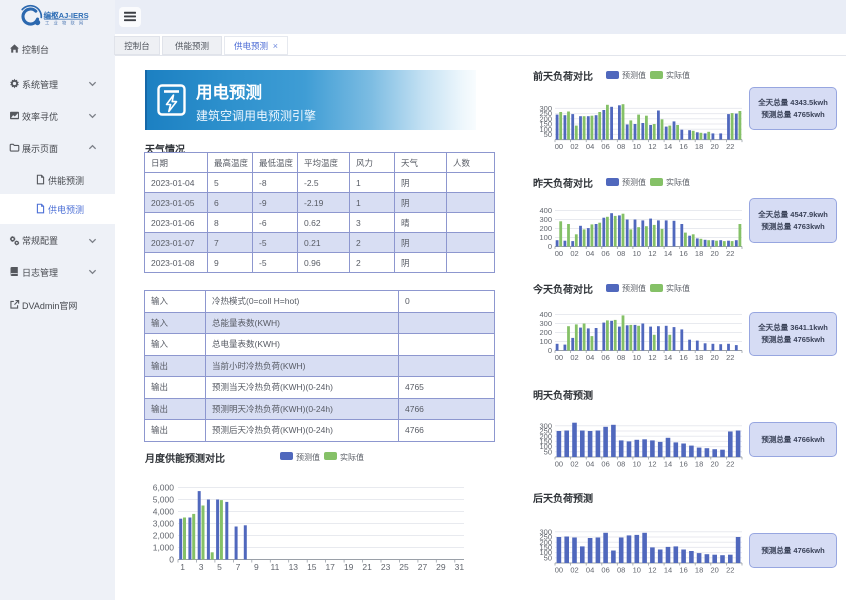 This screenshot has height=600, width=846. Describe the element at coordinates (66, 23) in the screenshot. I see `svg-text: 工业物联网` at that location.